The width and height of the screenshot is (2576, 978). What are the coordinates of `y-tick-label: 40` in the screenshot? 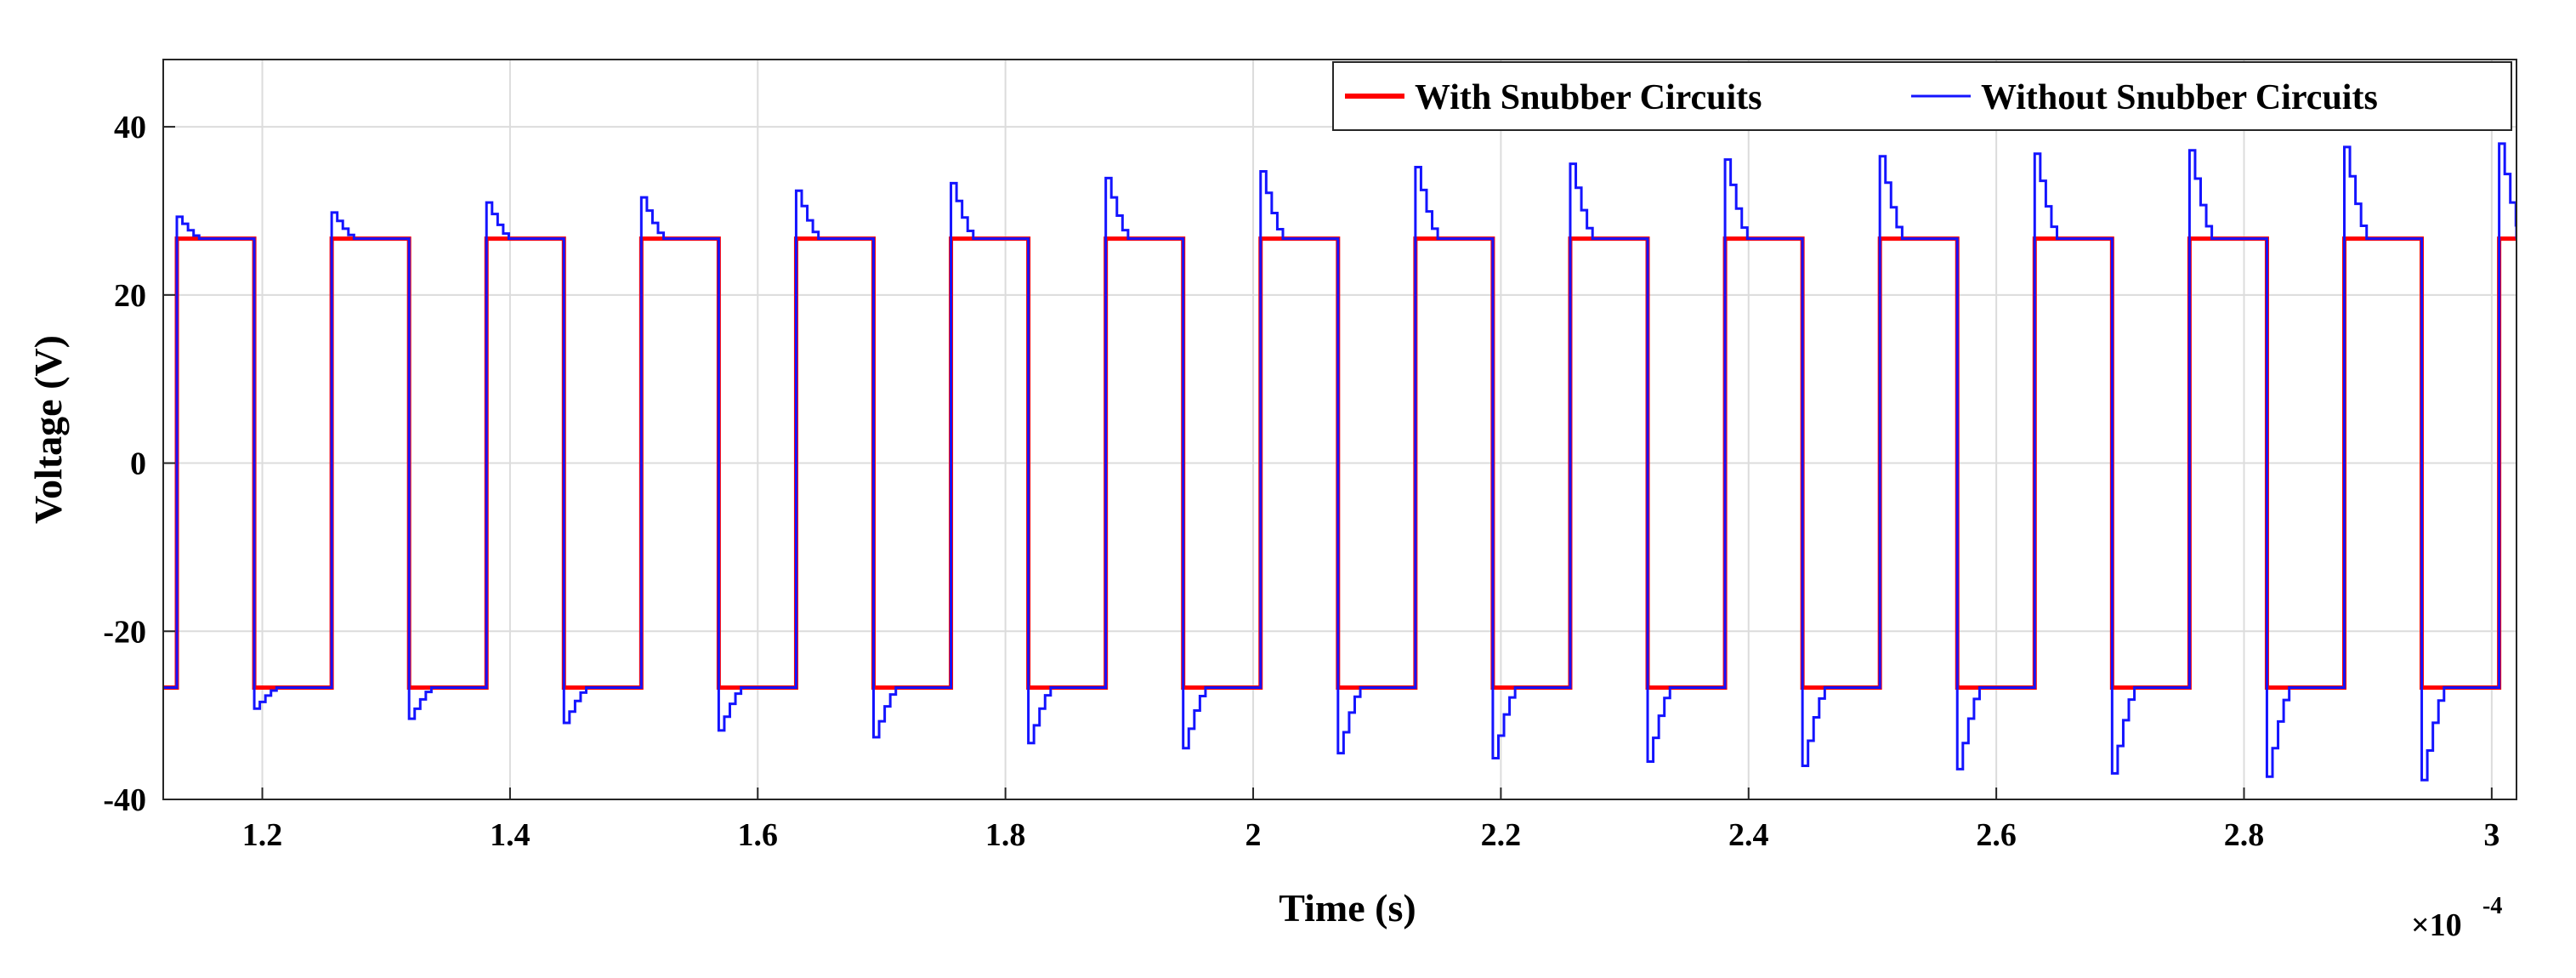 It's located at (130, 127).